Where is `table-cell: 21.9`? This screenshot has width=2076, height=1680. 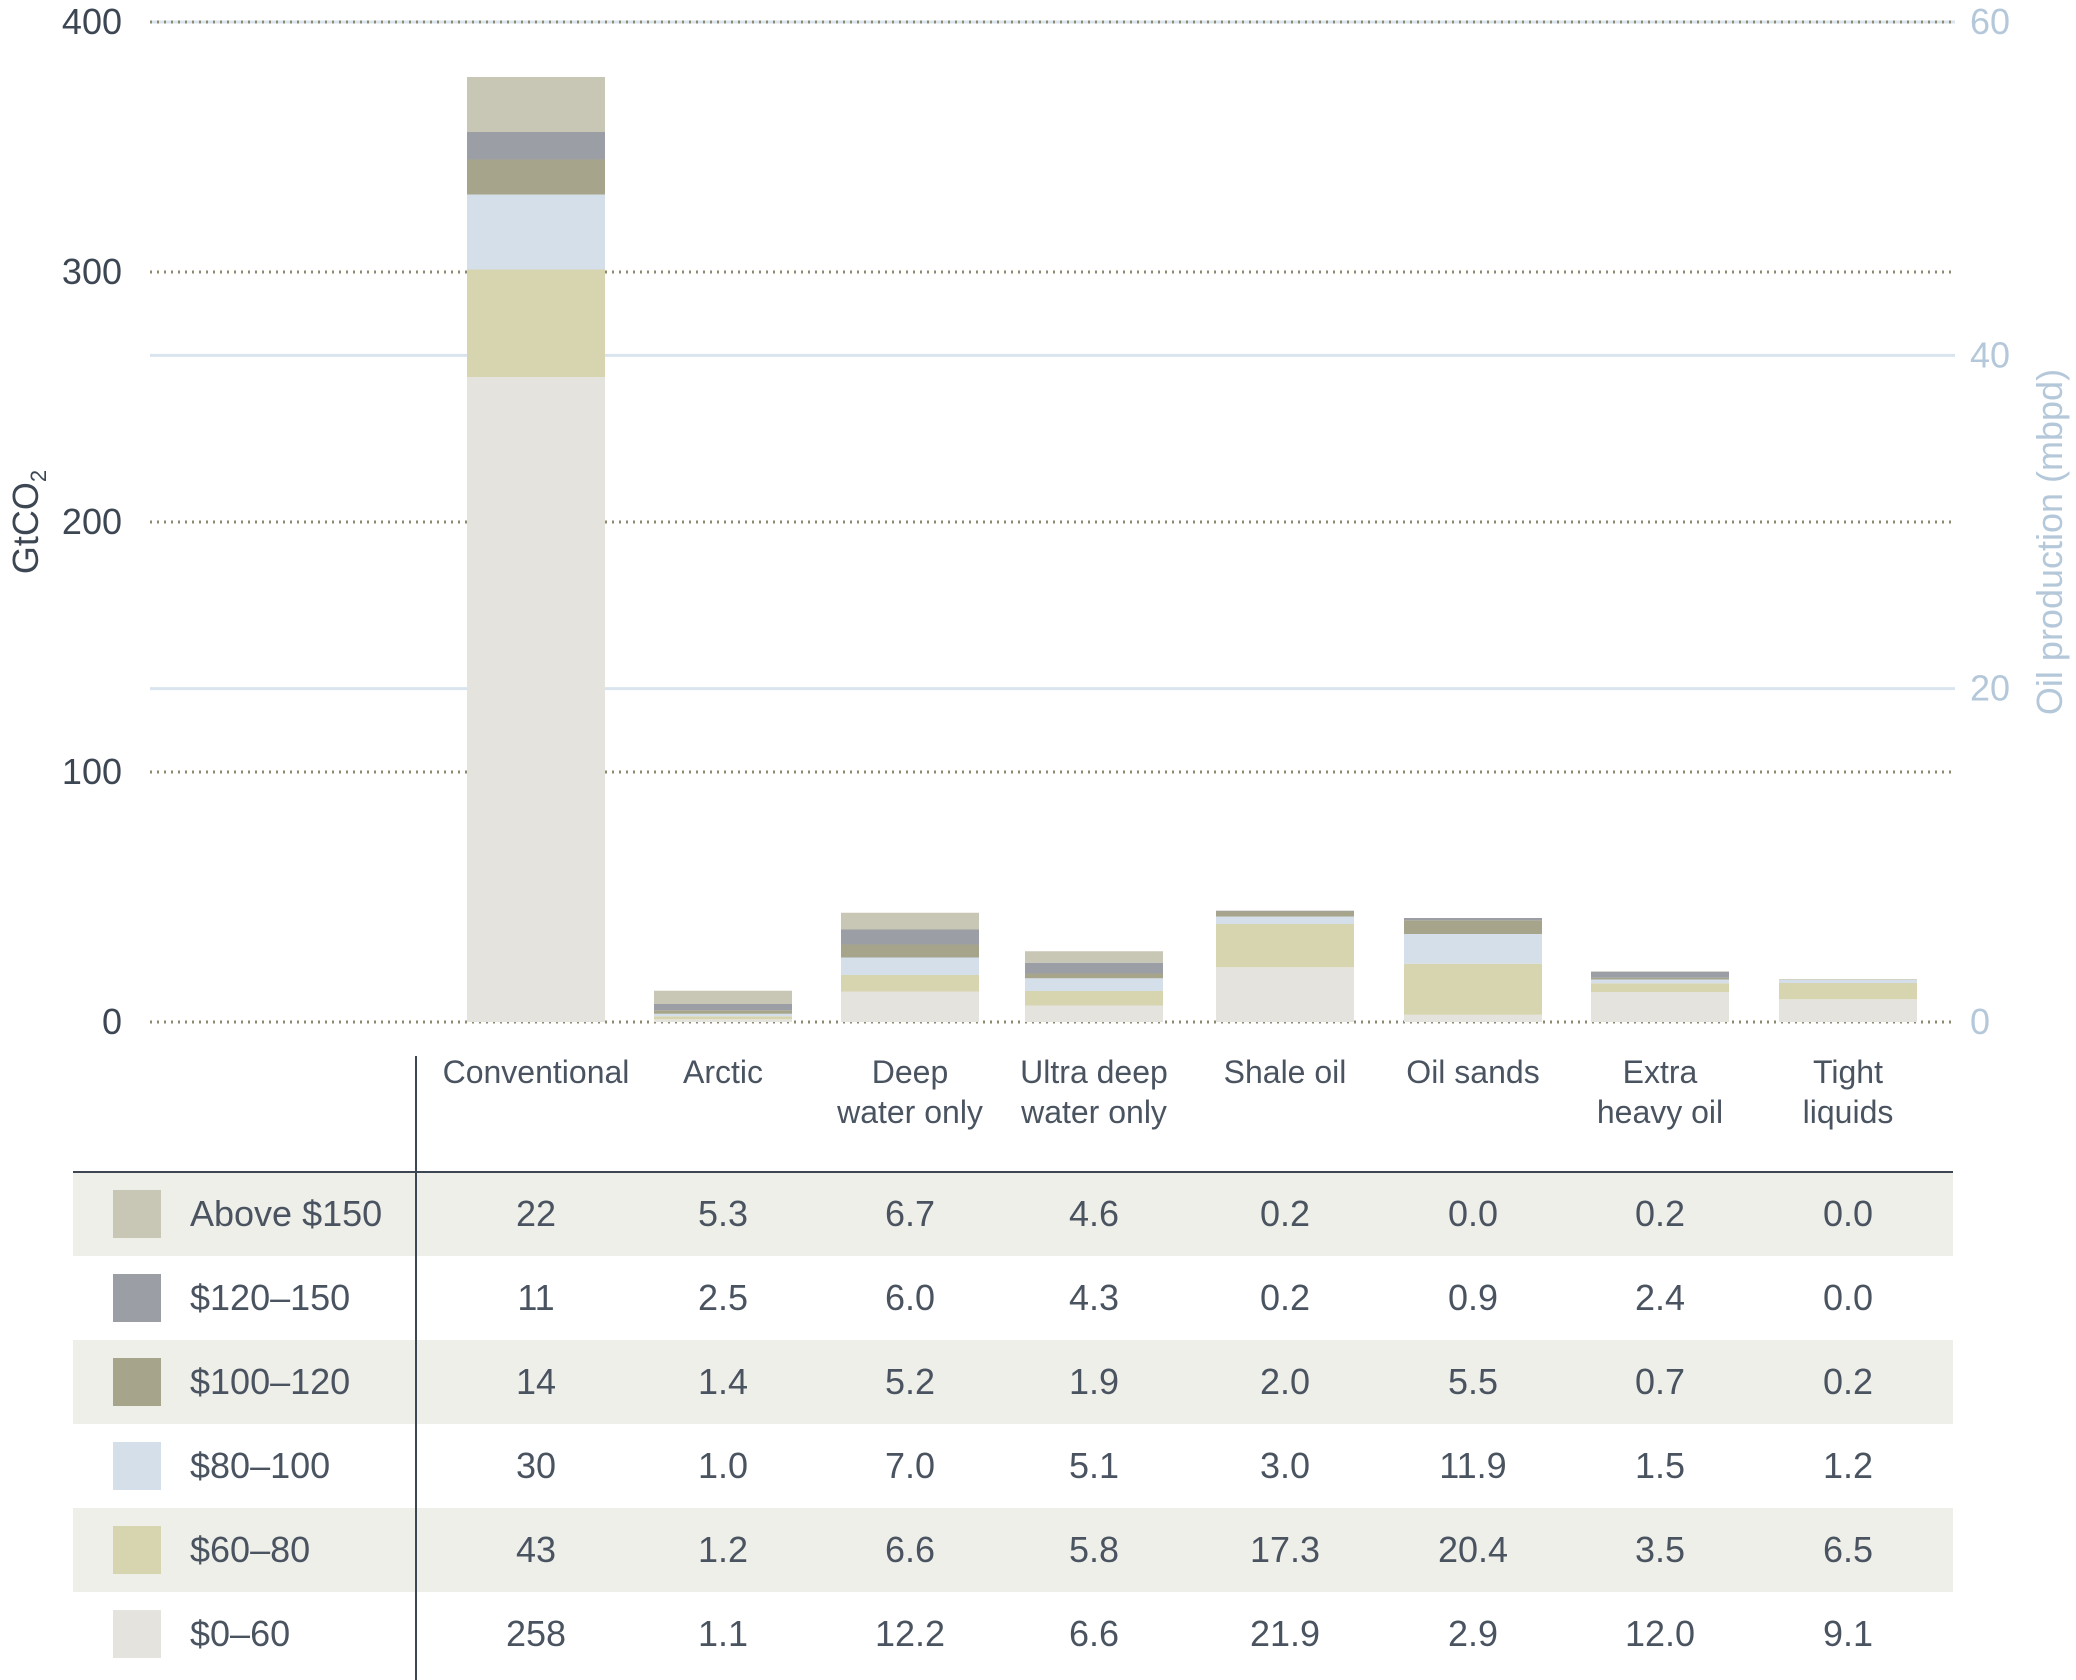 table-cell: 21.9 is located at coordinates (1285, 1633).